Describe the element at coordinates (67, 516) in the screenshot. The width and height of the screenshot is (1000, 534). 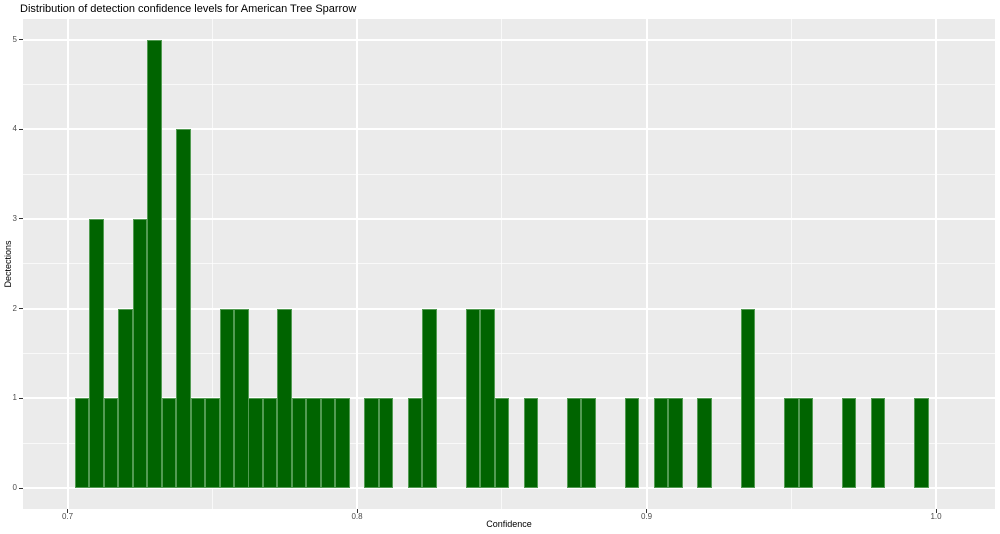
I see `x-tick-label: 0.7` at that location.